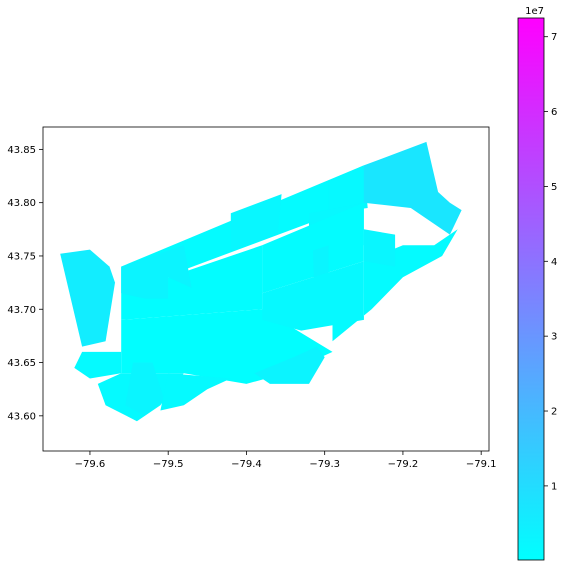 Image resolution: width=565 pixels, height=568 pixels. What do you see at coordinates (324, 464) in the screenshot?
I see `x-tick-label: −79.3` at bounding box center [324, 464].